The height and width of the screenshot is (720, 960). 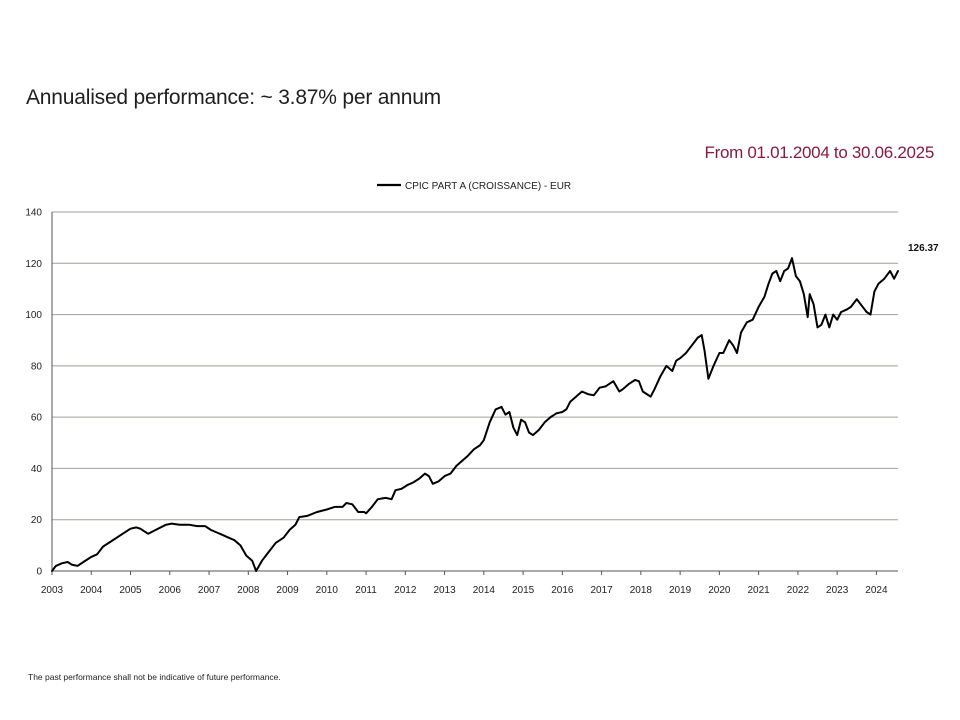 I want to click on x-tick-label: 2007, so click(x=209, y=590).